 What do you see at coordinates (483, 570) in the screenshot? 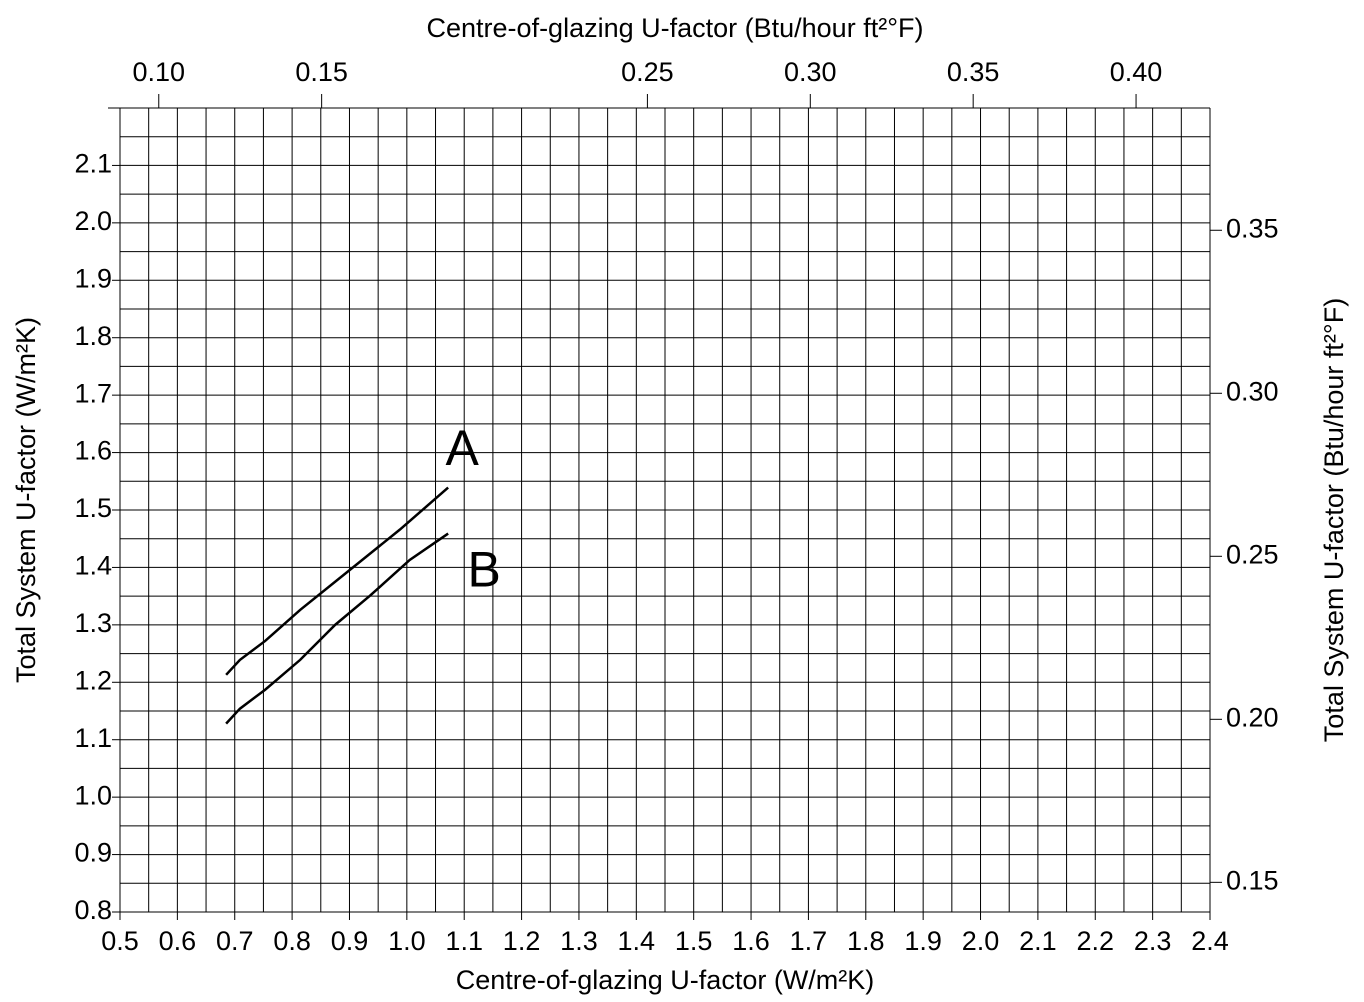
I see `series-label: B` at bounding box center [483, 570].